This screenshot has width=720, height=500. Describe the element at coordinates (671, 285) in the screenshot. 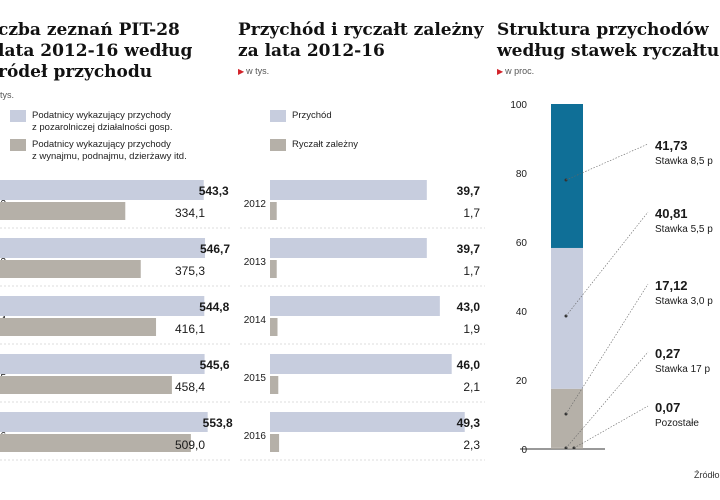

I see `segment-value-label: 17,12` at that location.